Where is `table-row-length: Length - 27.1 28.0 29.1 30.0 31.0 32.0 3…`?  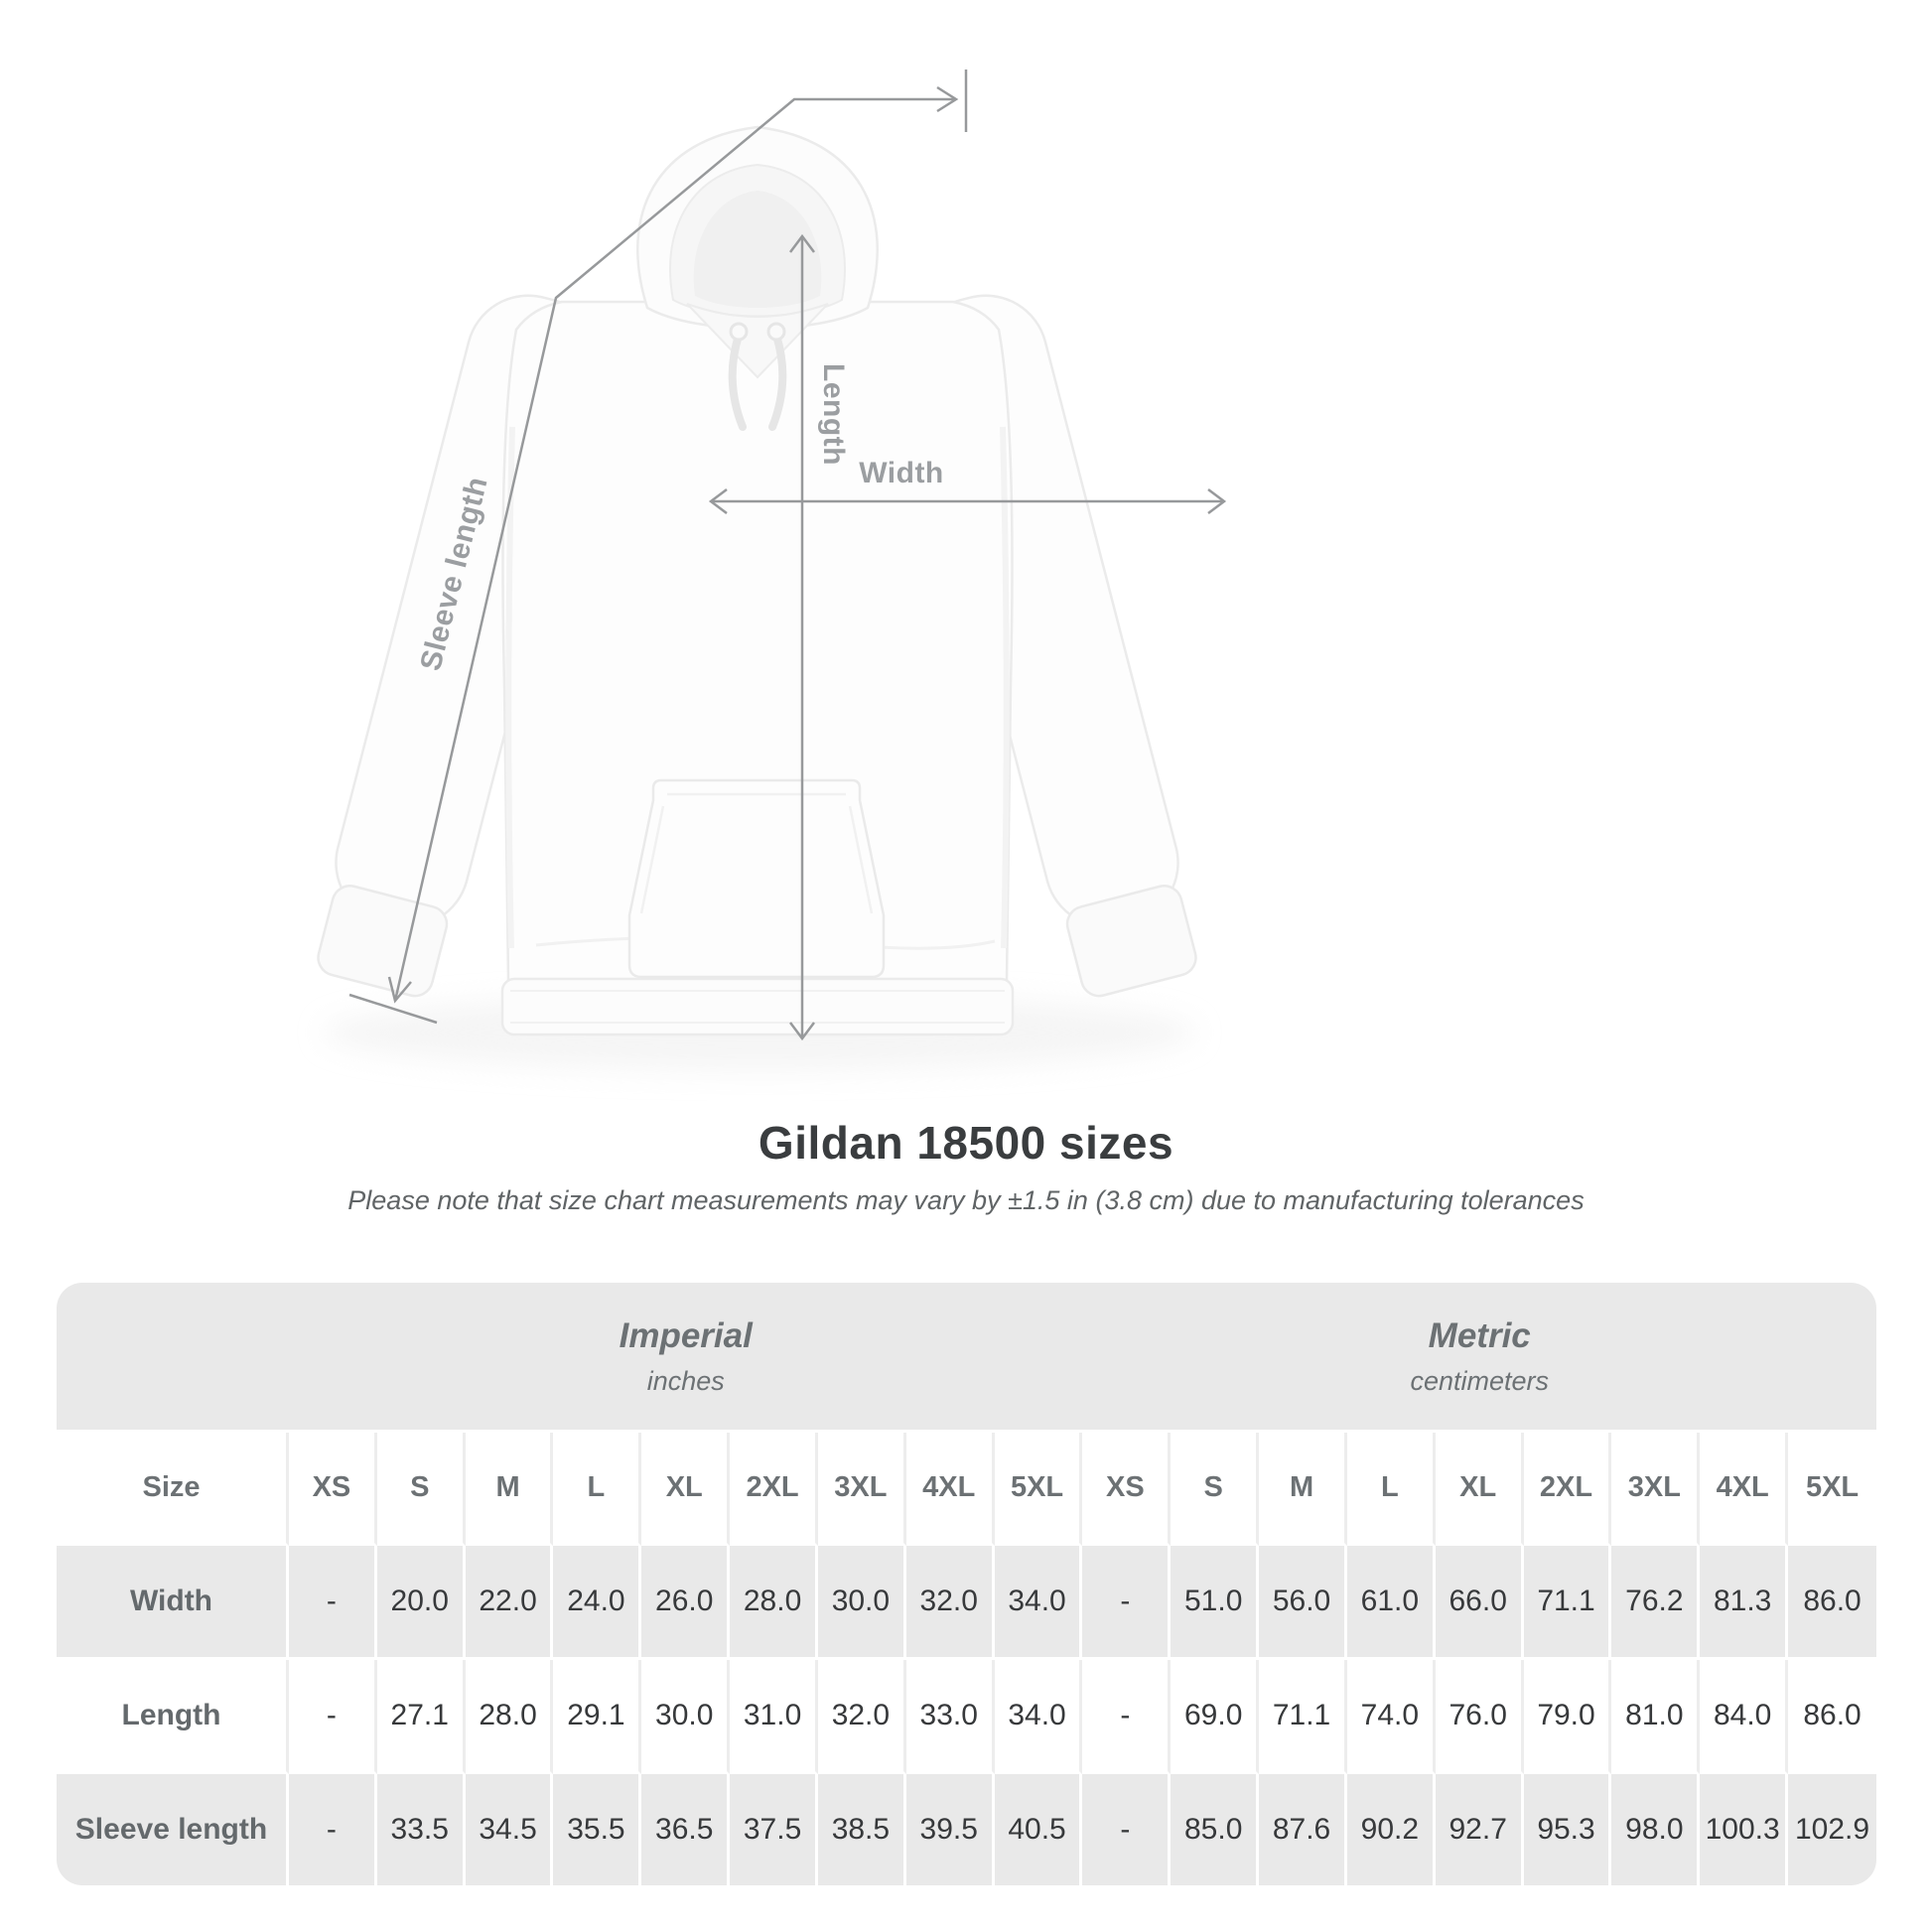
table-row-length: Length - 27.1 28.0 29.1 30.0 31.0 32.0 3… is located at coordinates (967, 1717).